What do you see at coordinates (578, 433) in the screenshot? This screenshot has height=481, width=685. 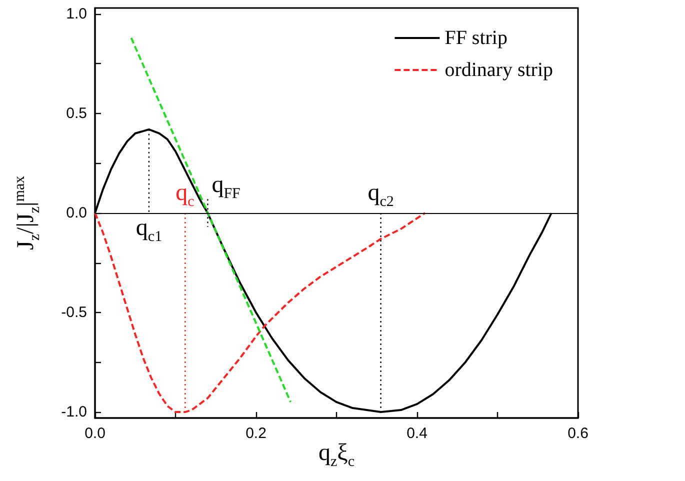 I see `x-tick-label: 0.6` at bounding box center [578, 433].